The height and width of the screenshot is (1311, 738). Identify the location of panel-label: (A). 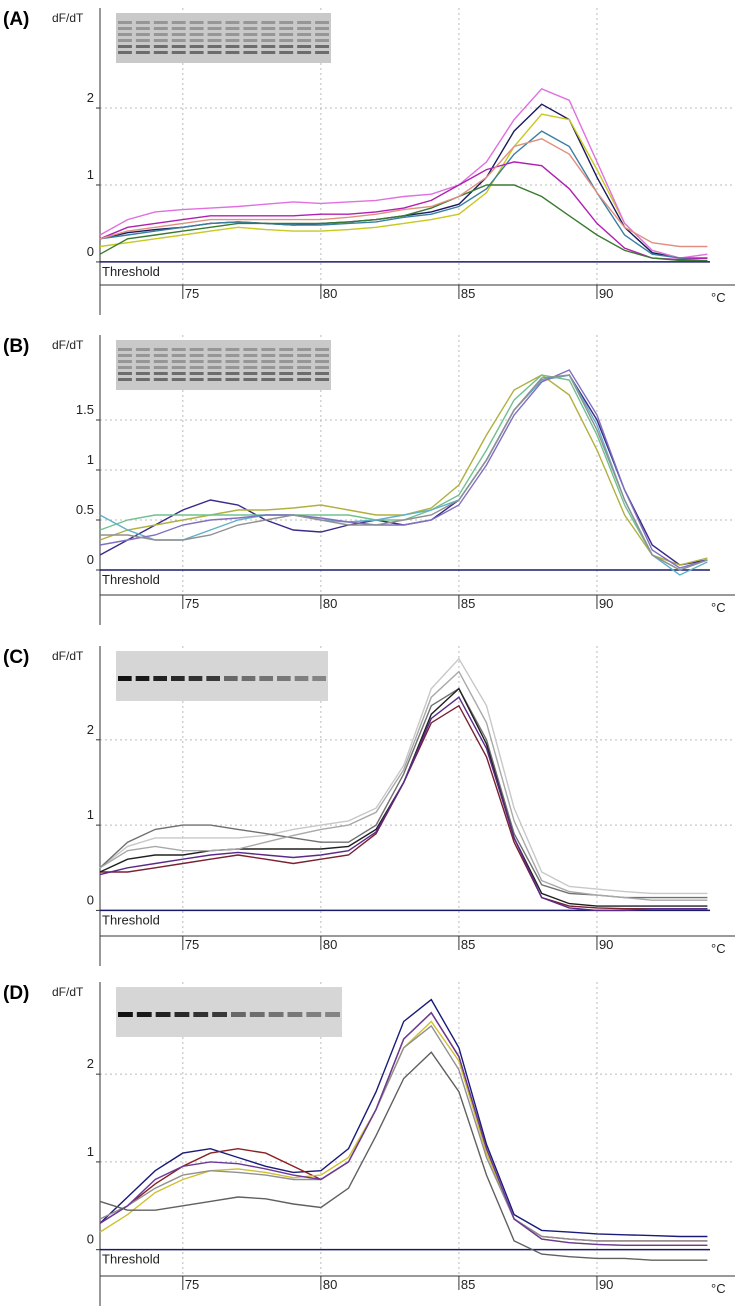
(16, 19).